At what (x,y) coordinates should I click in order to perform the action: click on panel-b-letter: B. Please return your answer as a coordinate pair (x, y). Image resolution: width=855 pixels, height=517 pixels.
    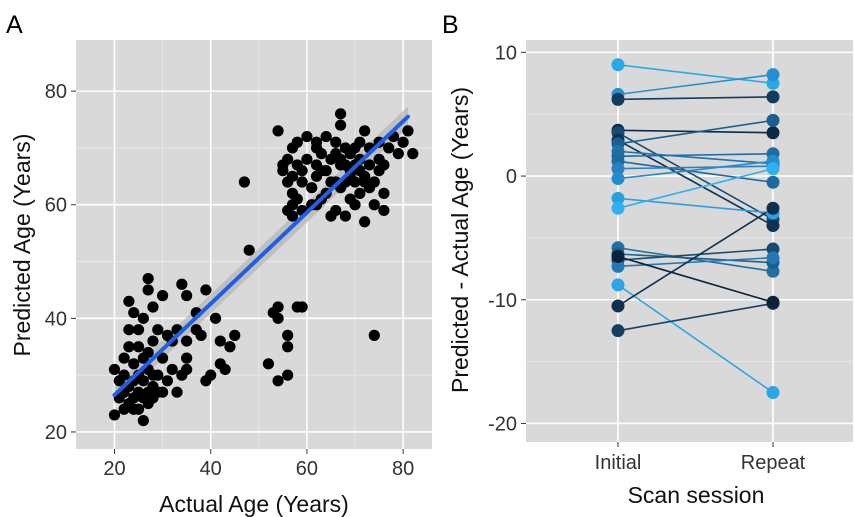
    Looking at the image, I should click on (450, 25).